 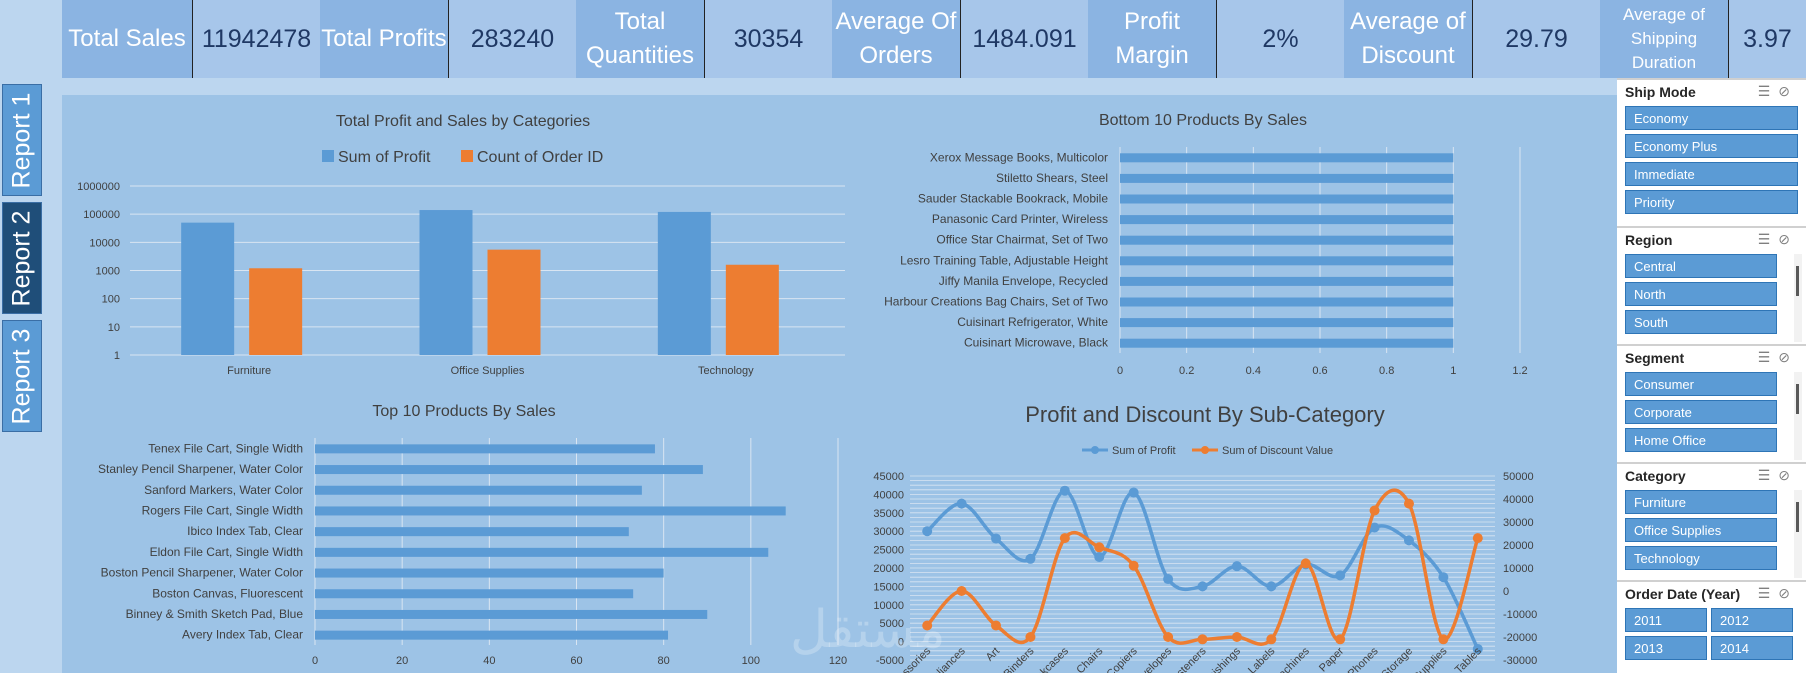 What do you see at coordinates (888, 569) in the screenshot?
I see `y-left-tick-label: 20000` at bounding box center [888, 569].